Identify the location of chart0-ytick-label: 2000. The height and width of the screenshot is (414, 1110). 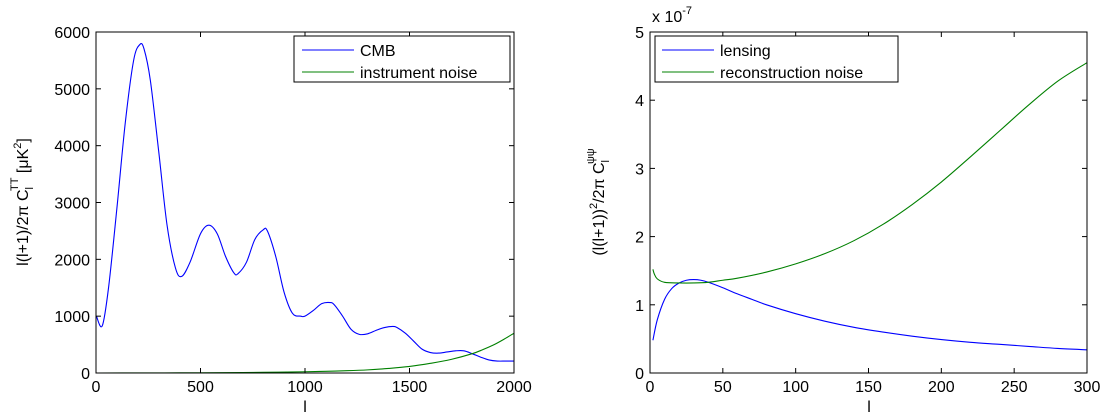
(72, 260).